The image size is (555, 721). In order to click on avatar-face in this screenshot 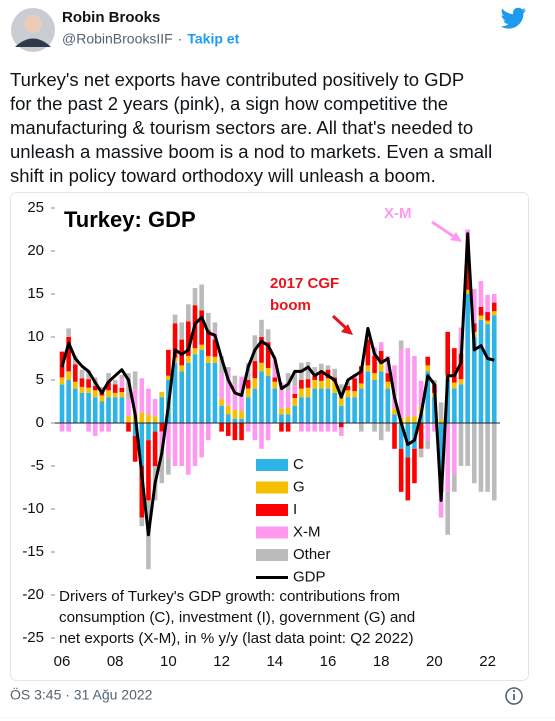, I will do `click(33, 24)`.